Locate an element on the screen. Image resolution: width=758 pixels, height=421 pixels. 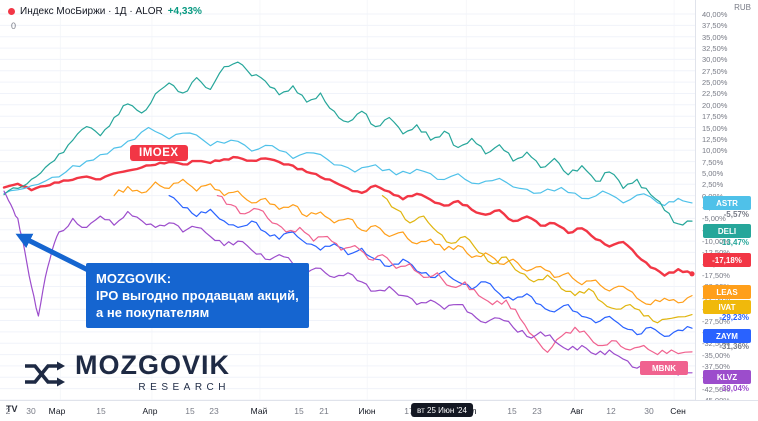
x-axis-tick: Май is located at coordinates (259, 411).